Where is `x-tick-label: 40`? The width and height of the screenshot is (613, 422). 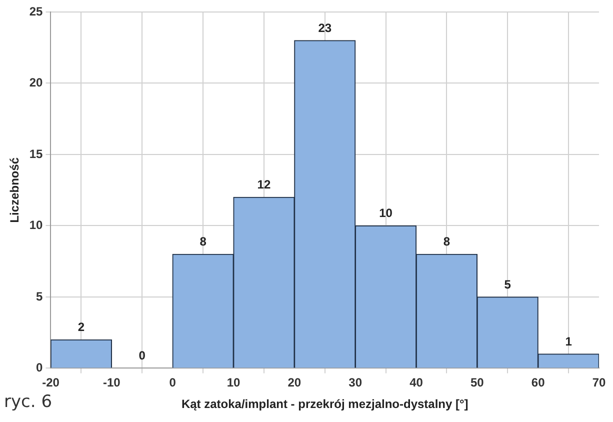
x-tick-label: 40 is located at coordinates (417, 383).